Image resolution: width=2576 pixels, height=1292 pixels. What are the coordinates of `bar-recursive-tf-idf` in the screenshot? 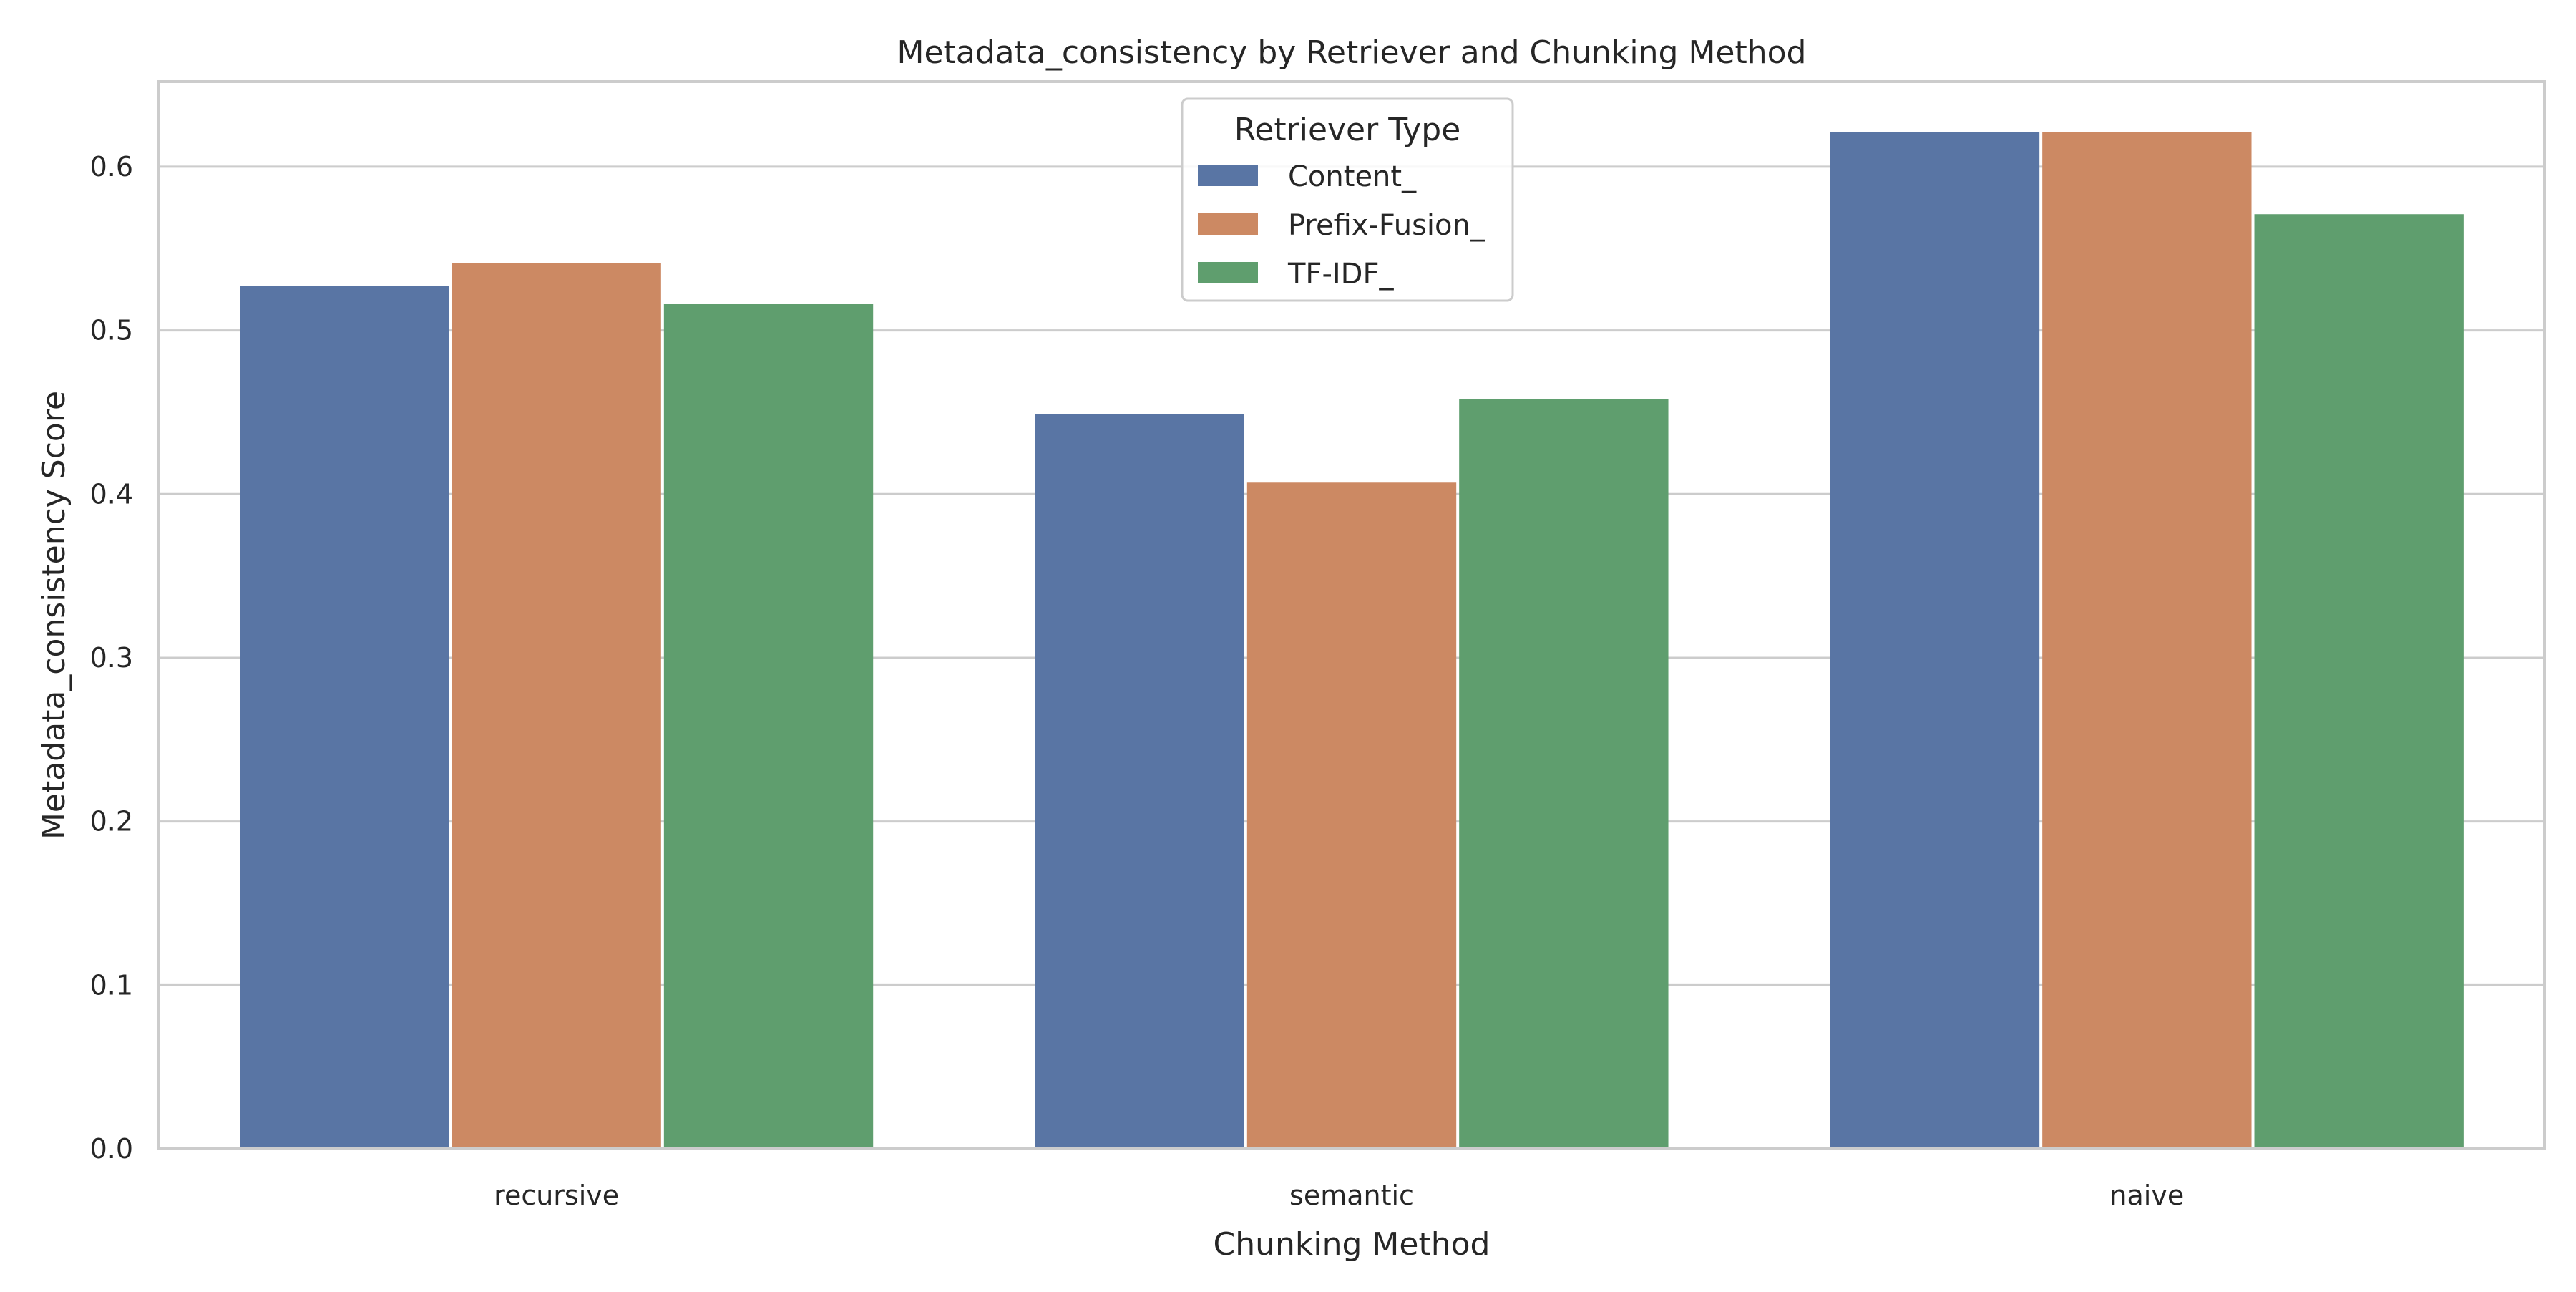 It's located at (769, 727).